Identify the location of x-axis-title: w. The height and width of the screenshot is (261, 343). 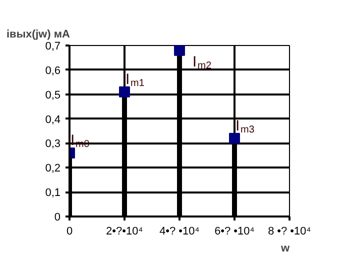
(285, 248).